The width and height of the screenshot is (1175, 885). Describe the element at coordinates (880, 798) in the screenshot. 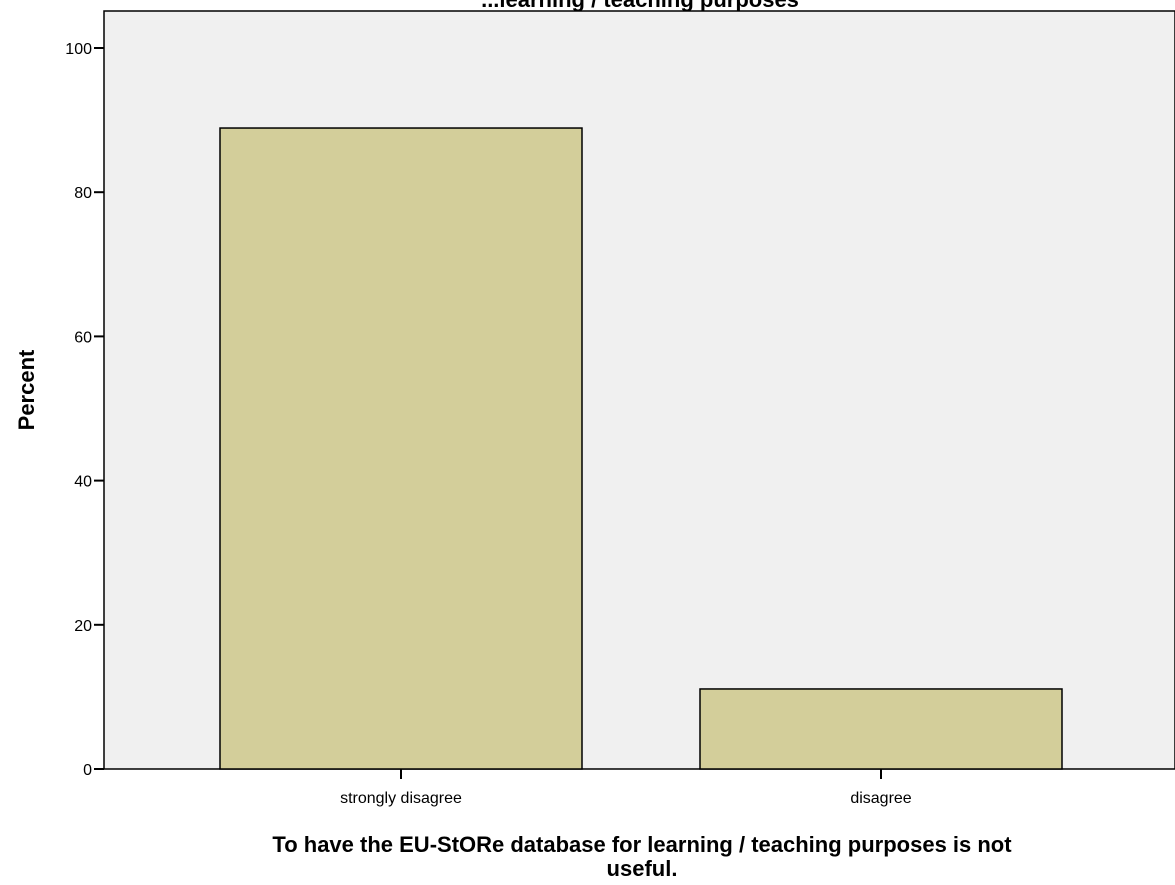

I see `x-tick-label-disagree: disagree` at that location.